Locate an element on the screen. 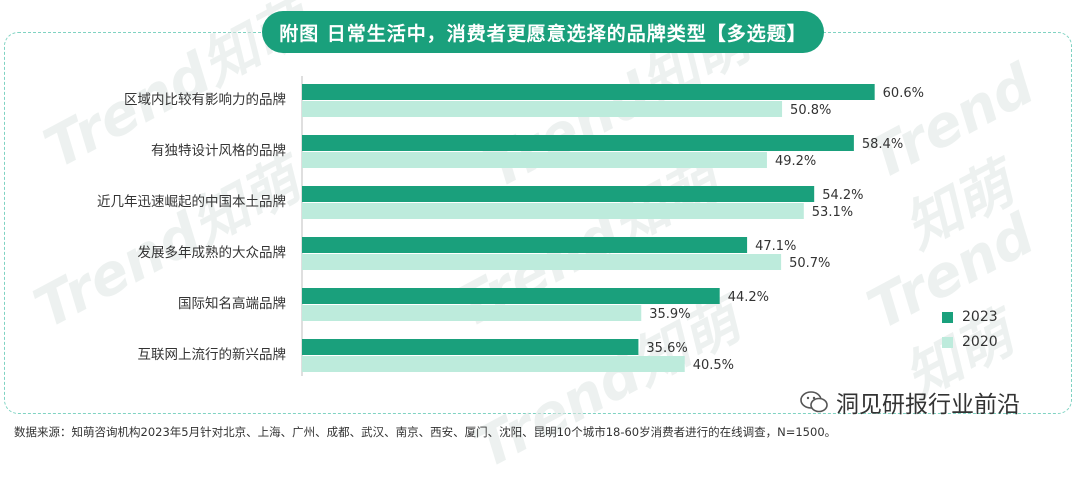 This screenshot has width=1080, height=484. data-label: 60.6% is located at coordinates (903, 93).